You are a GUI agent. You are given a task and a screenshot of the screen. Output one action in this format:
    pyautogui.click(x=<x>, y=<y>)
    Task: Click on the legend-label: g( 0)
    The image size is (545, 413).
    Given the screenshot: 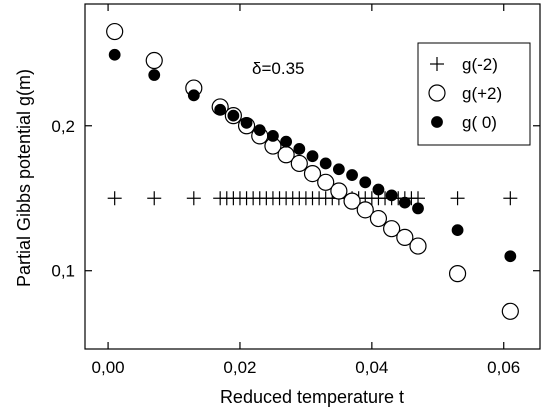 What is the action you would take?
    pyautogui.click(x=479, y=122)
    